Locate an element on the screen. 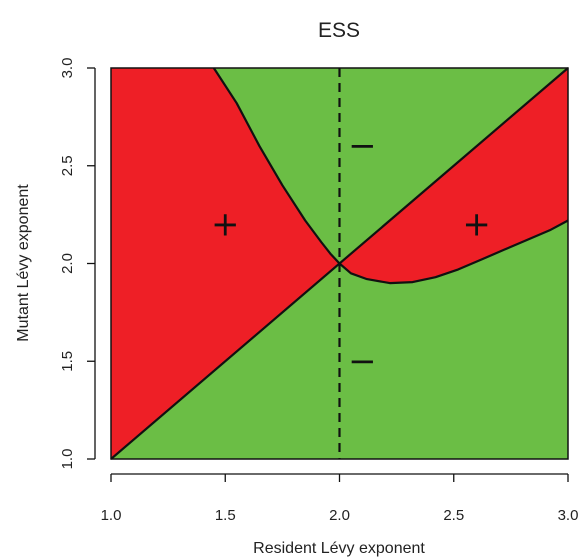  x-axis-label: Resident Lévy exponent is located at coordinates (339, 548).